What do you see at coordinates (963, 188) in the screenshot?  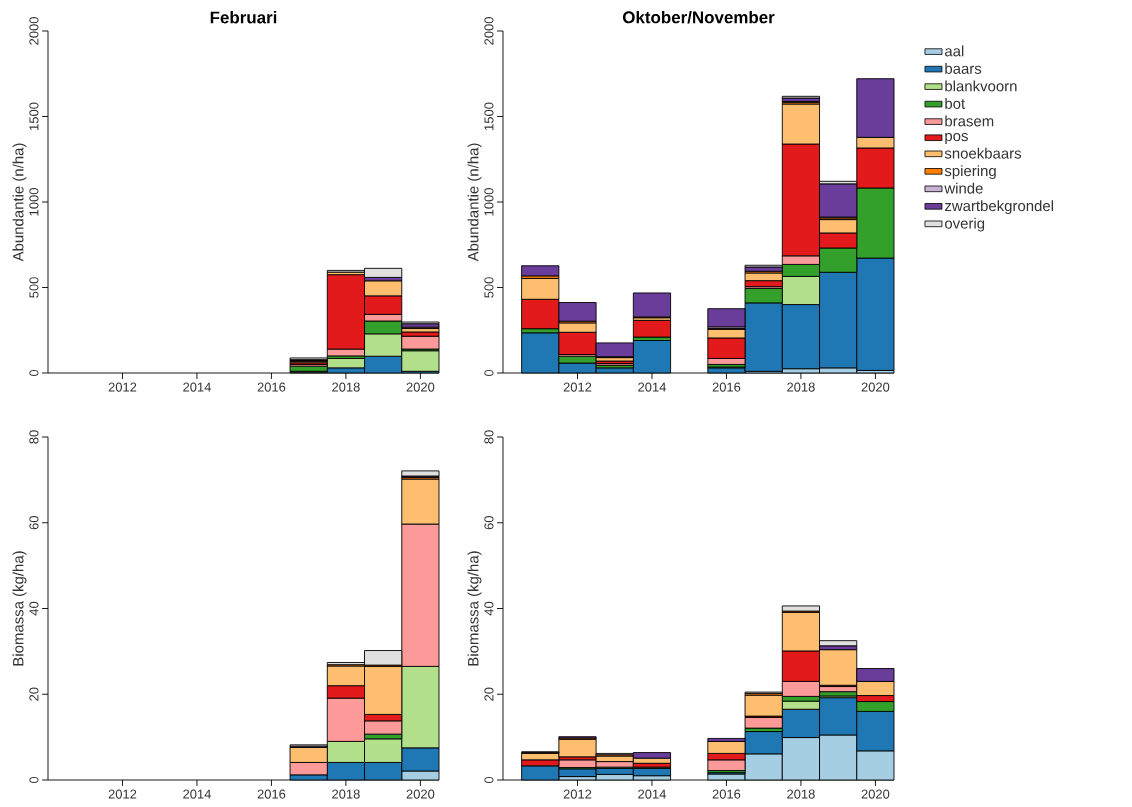 I see `legend-label: winde` at bounding box center [963, 188].